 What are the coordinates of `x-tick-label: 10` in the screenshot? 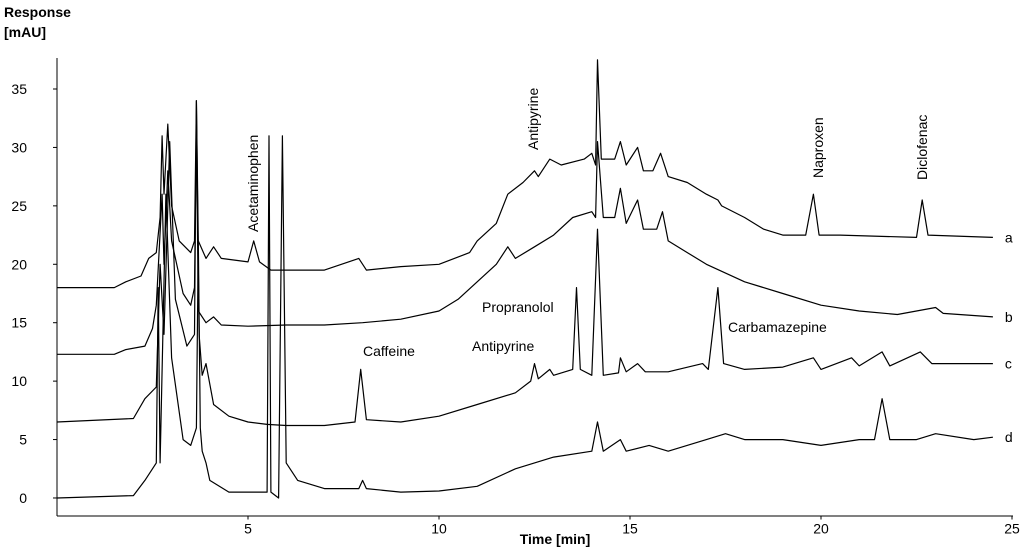 It's located at (439, 529).